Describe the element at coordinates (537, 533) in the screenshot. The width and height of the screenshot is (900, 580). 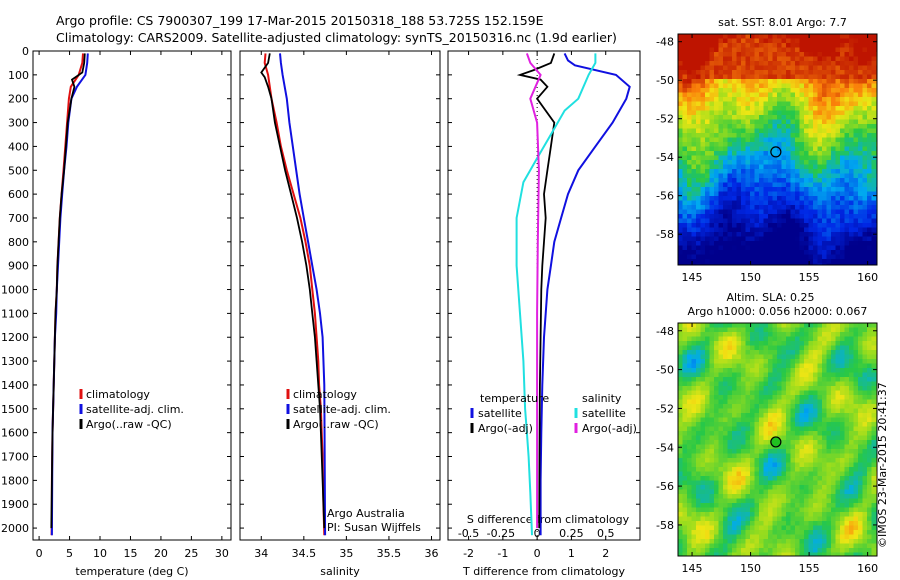
I see `x-tick-label-salinity: 0` at that location.